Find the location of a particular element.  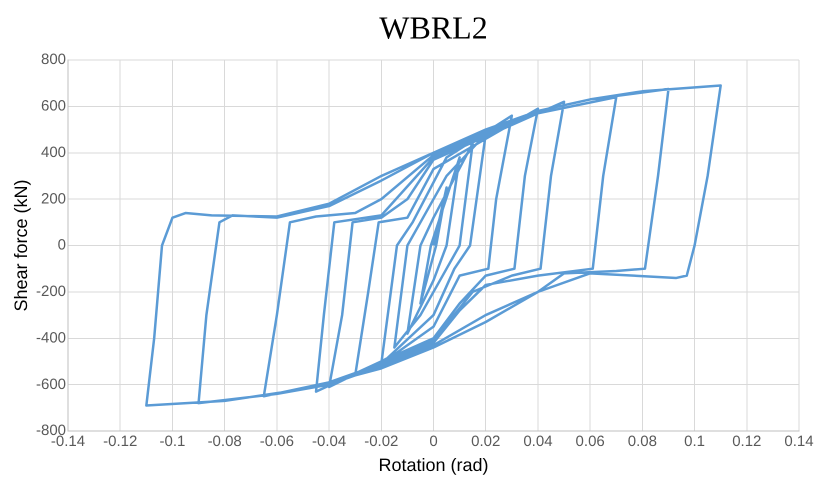

y-tick-label: 600 is located at coordinates (53, 106).